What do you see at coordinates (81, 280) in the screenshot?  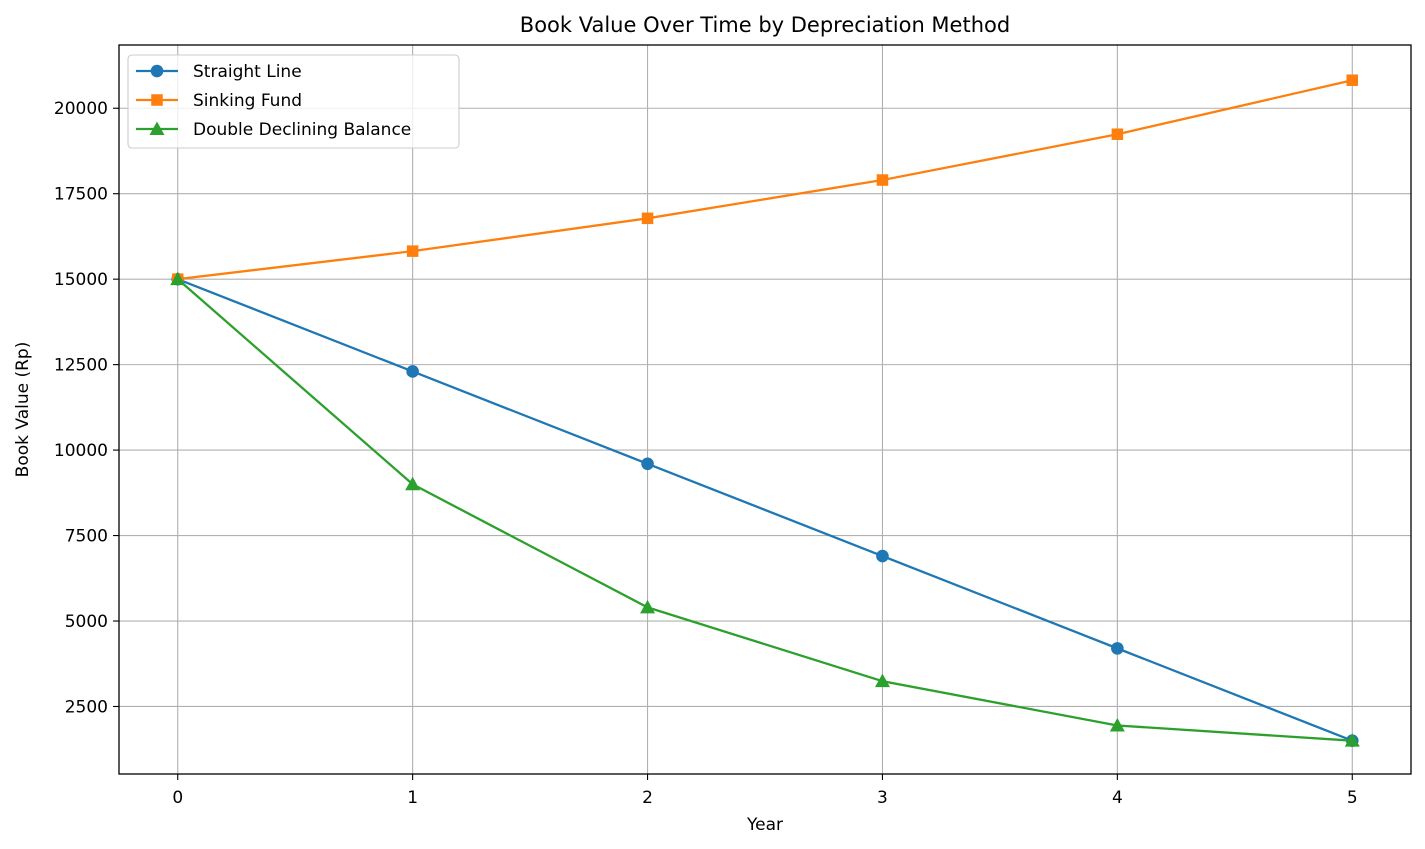 I see `y-tick-label: 15000` at bounding box center [81, 280].